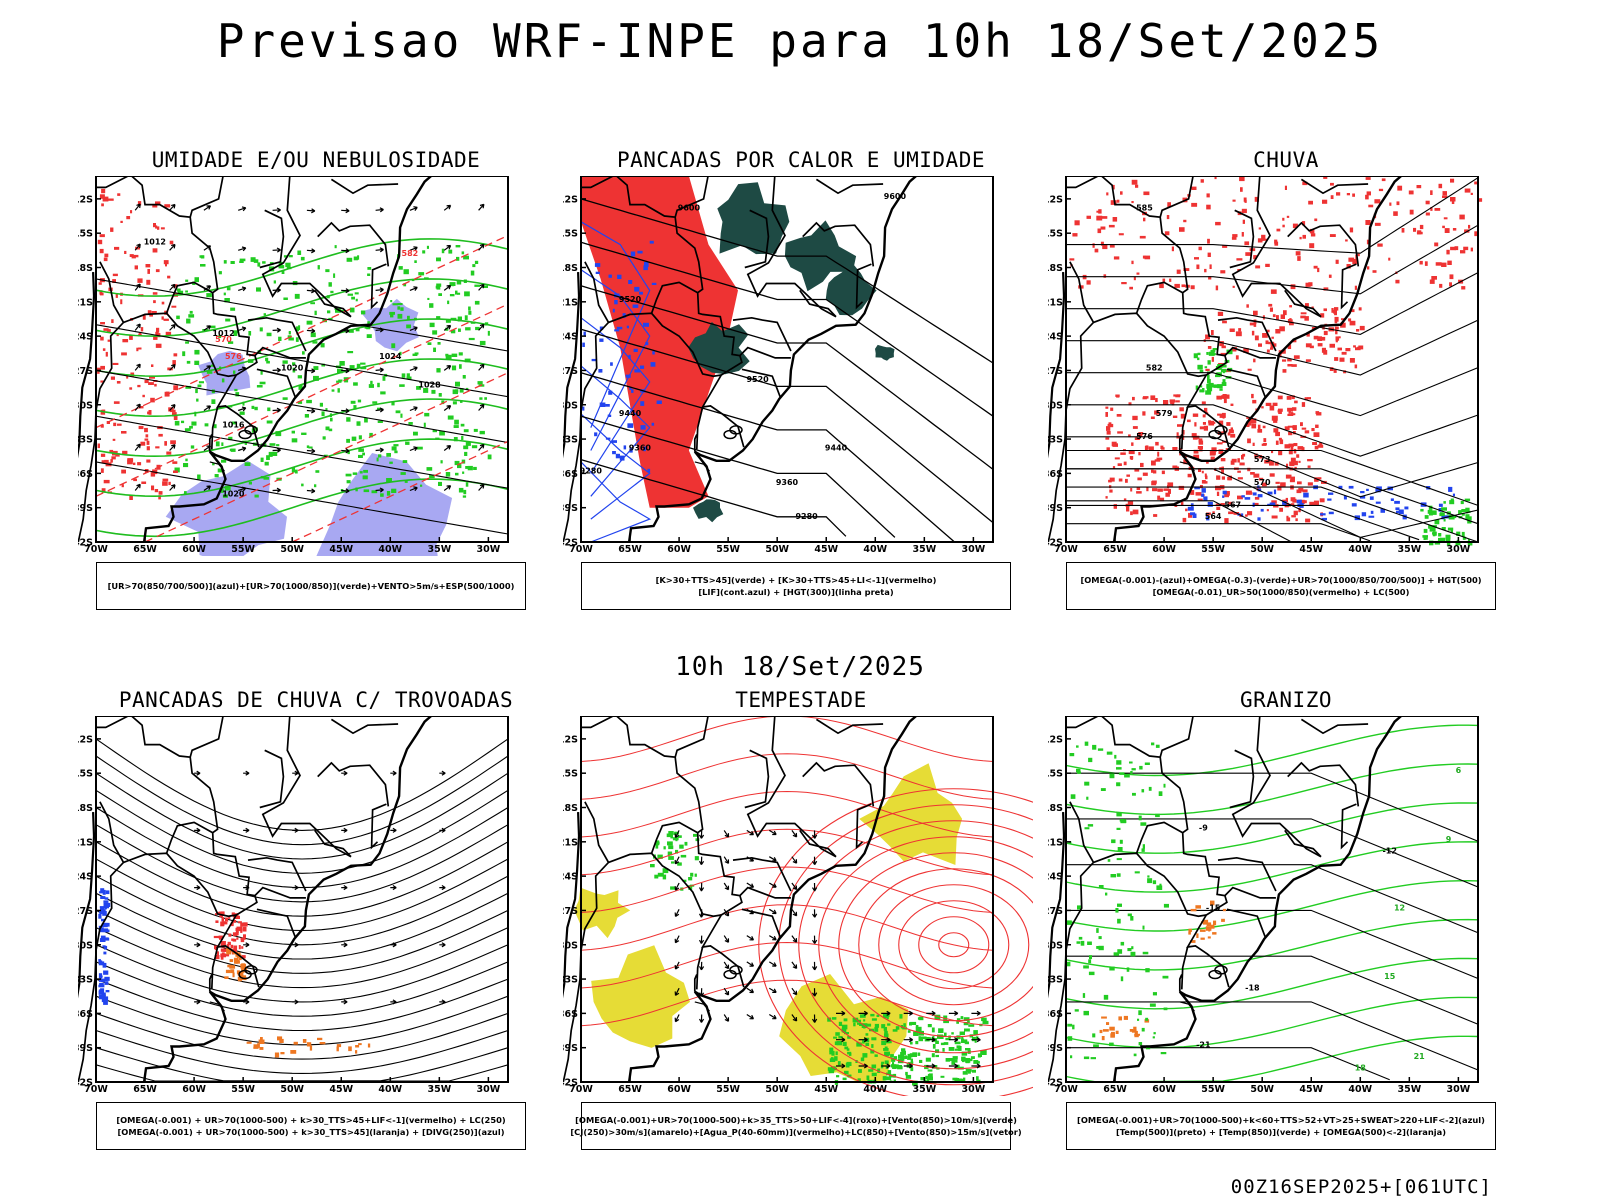 This screenshot has width=1600, height=1200. Describe the element at coordinates (1101, 1031) in the screenshot. I see `omega-orange-dot` at that location.